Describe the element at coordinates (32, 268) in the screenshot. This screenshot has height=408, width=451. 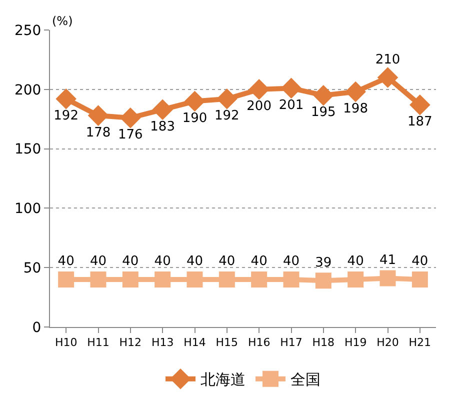
I see `y-tick-label: 50` at that location.